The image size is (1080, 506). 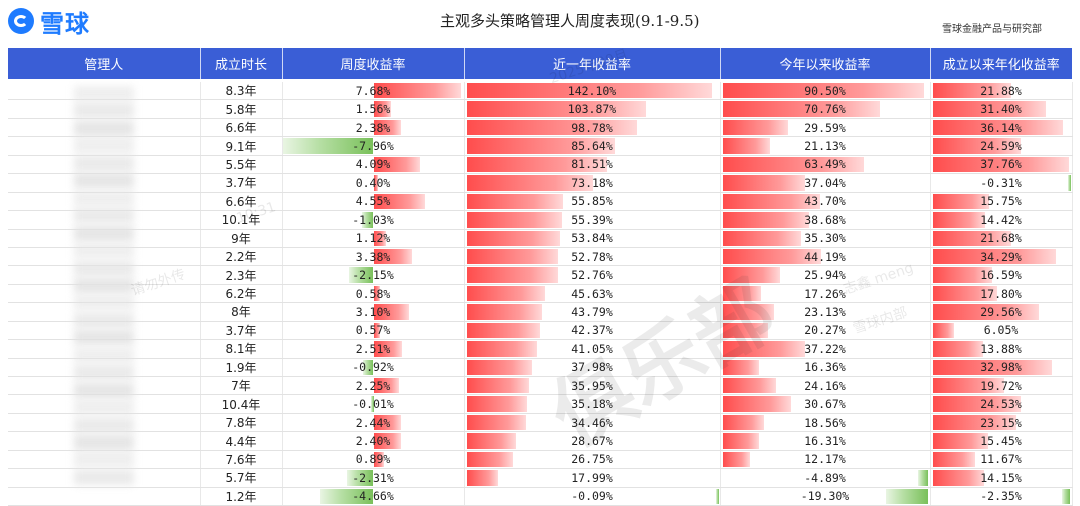 I want to click on table-row: 9.1年 -7.96% 85.64% 21.13% 24.59%, so click(x=540, y=146).